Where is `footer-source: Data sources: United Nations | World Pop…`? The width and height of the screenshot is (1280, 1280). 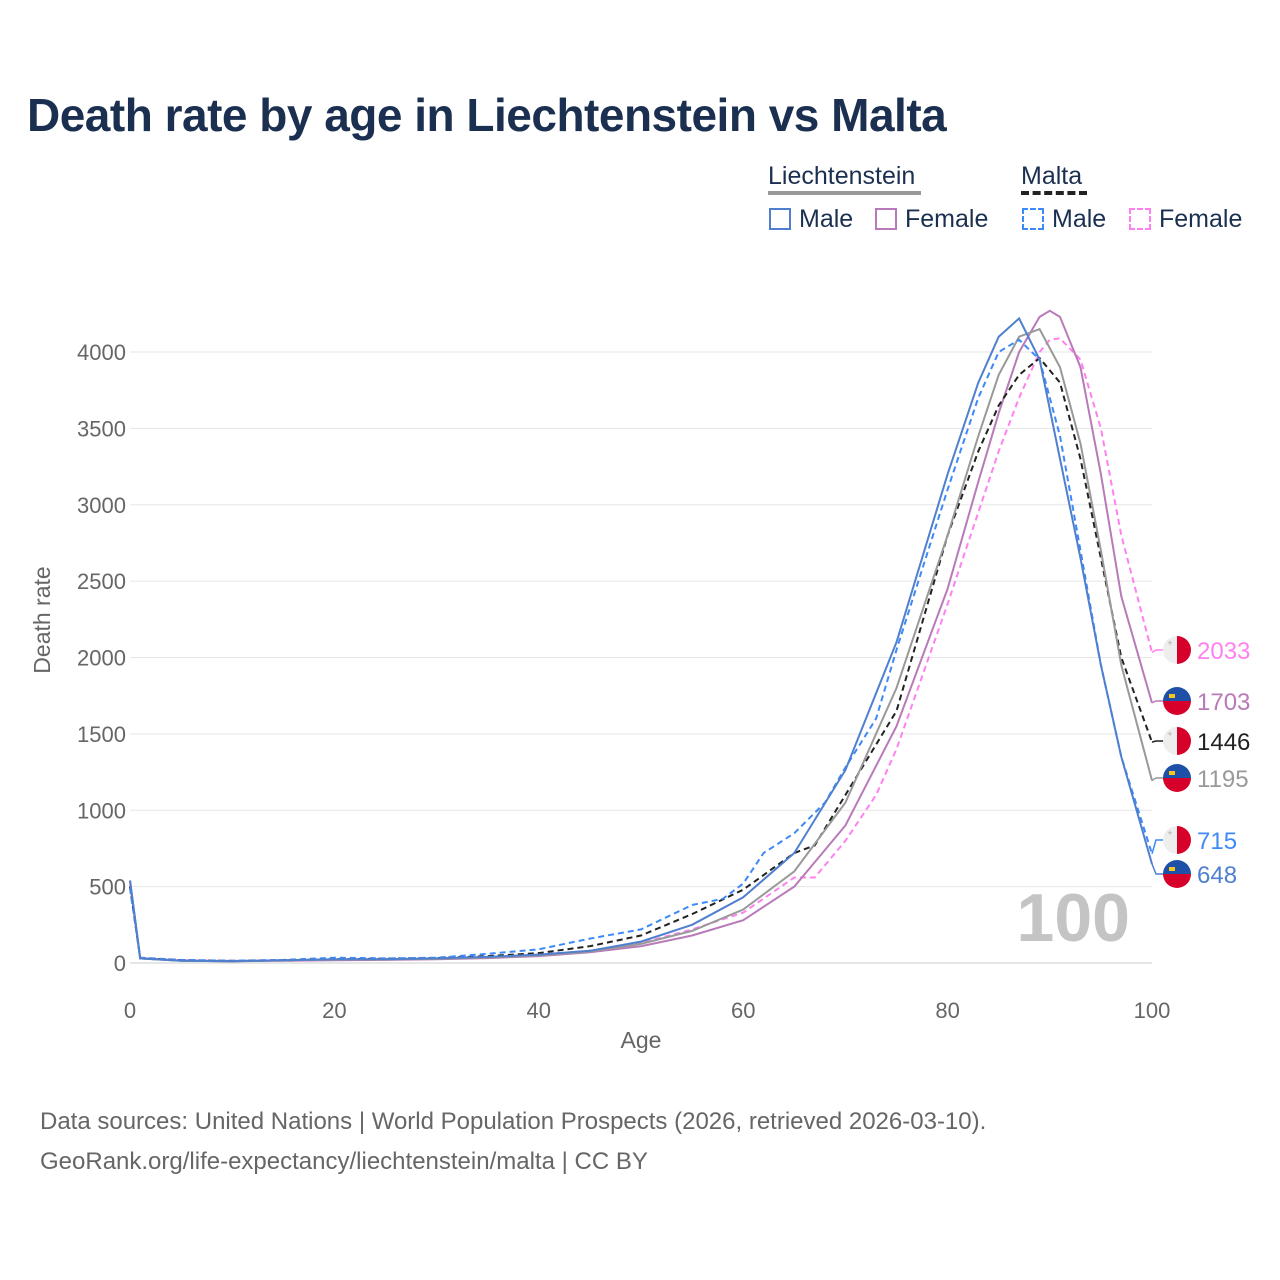
footer-source: Data sources: United Nations | World Pop… is located at coordinates (513, 1121).